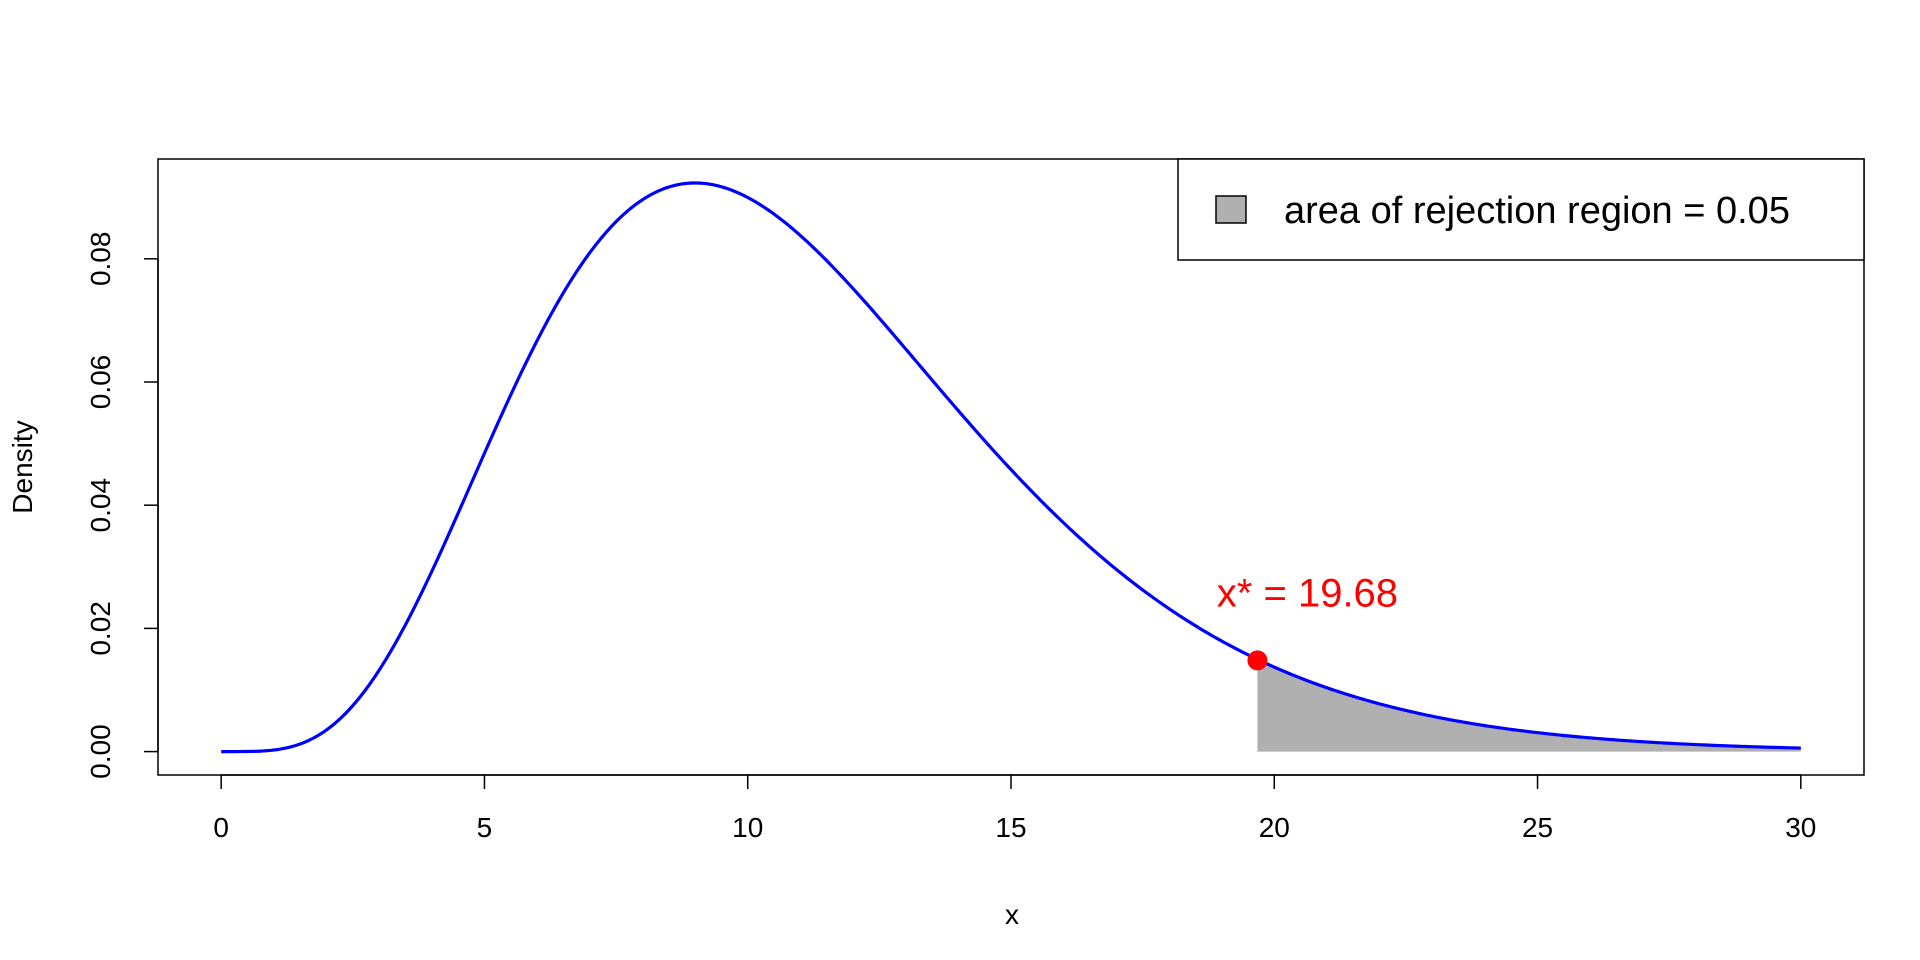  Describe the element at coordinates (1537, 827) in the screenshot. I see `x-tick-label: 25` at that location.